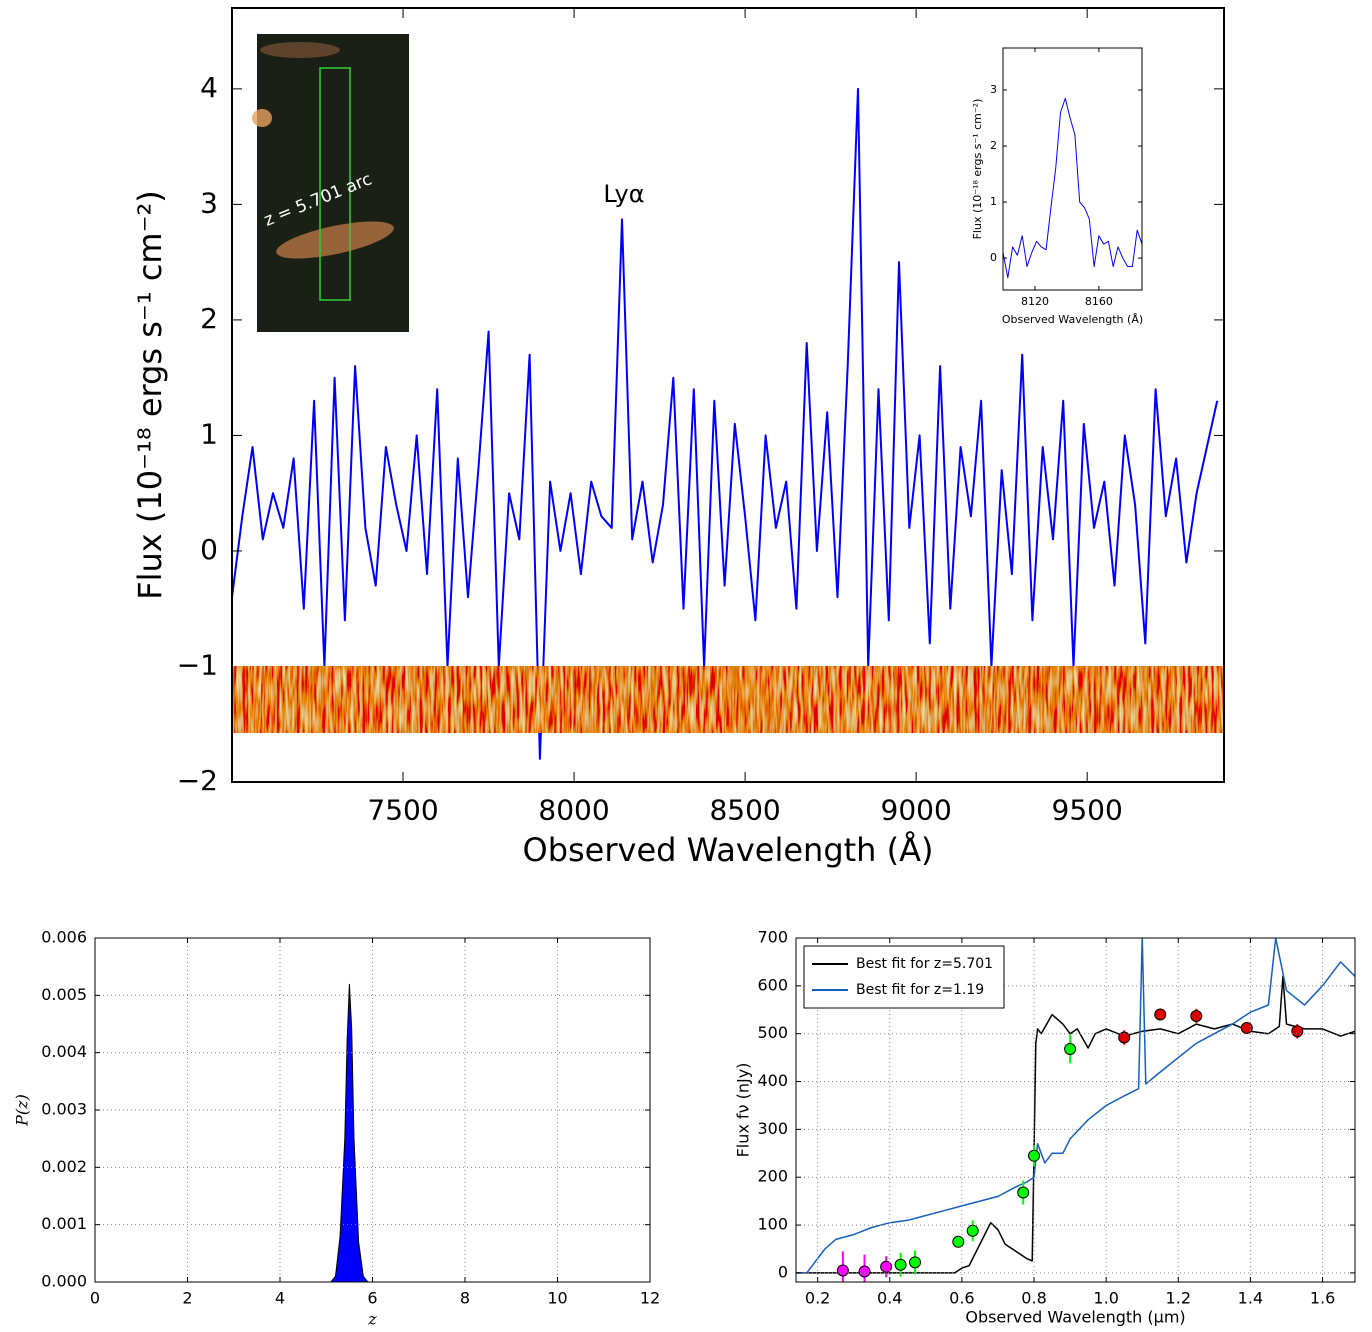 Image resolution: width=1372 pixels, height=1332 pixels. I want to click on y-tick-label: 0.000, so click(64, 1281).